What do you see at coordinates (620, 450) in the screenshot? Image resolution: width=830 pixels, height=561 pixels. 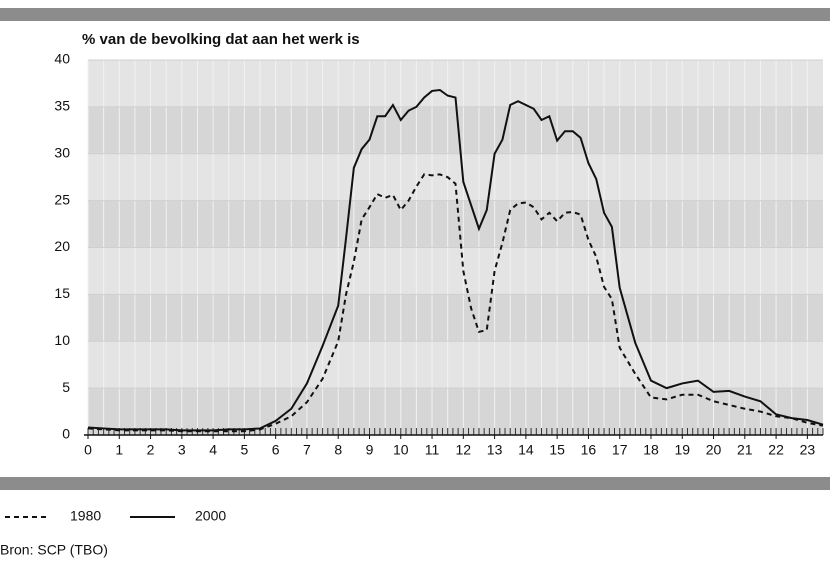 I see `x-tick-label: 17` at bounding box center [620, 450].